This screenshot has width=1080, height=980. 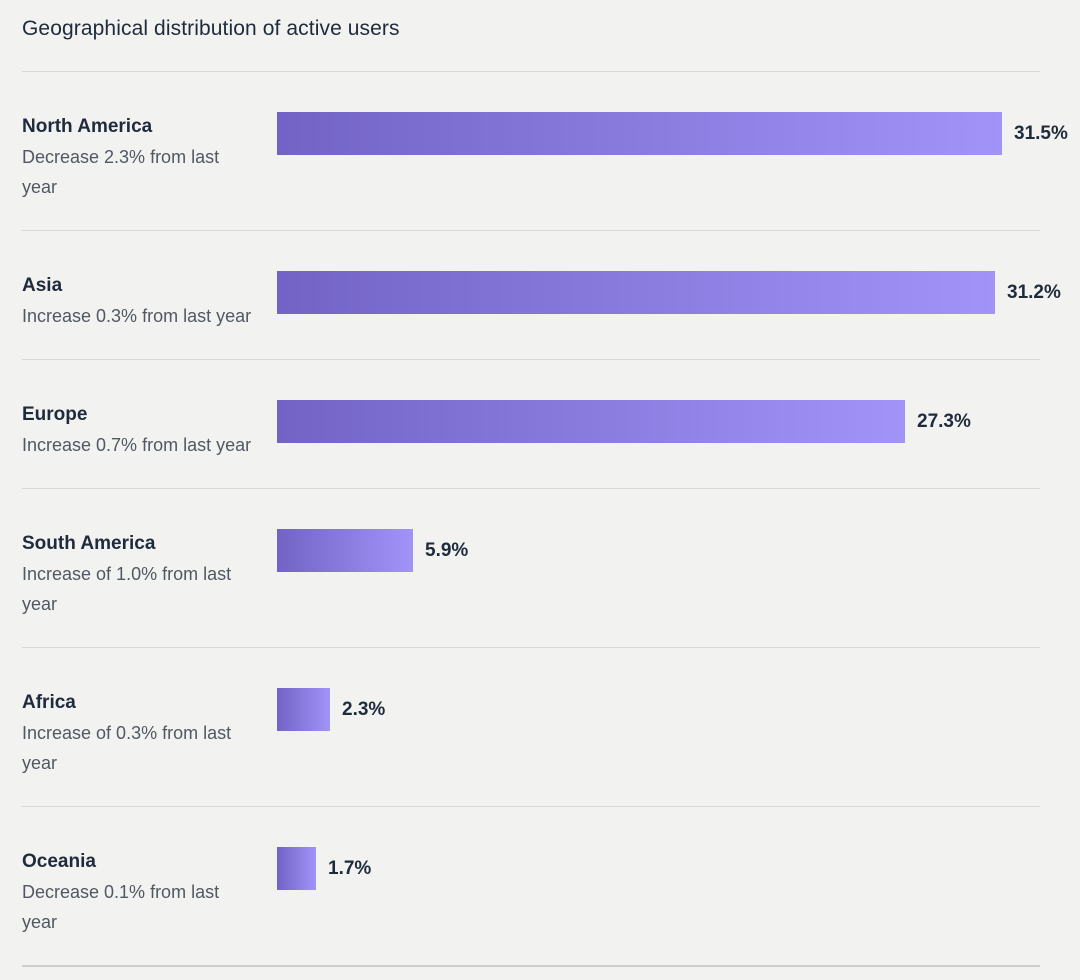 I want to click on region-change-note: Increase 0.3% from last year, so click(x=137, y=316).